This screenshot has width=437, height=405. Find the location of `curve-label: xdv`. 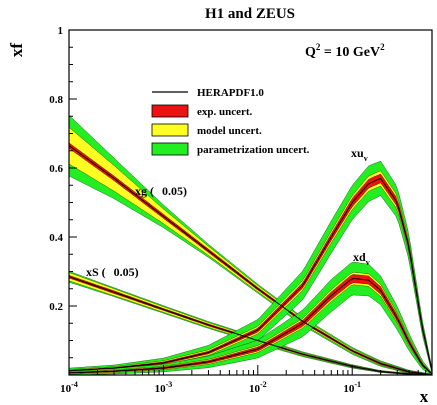

curve-label: xdv is located at coordinates (361, 258).